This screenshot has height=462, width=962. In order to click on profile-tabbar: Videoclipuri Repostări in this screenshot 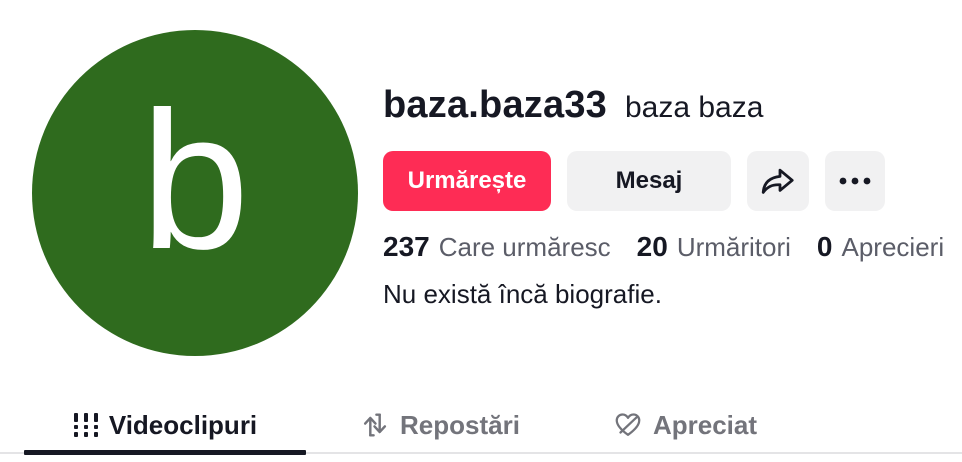, I will do `click(481, 428)`.